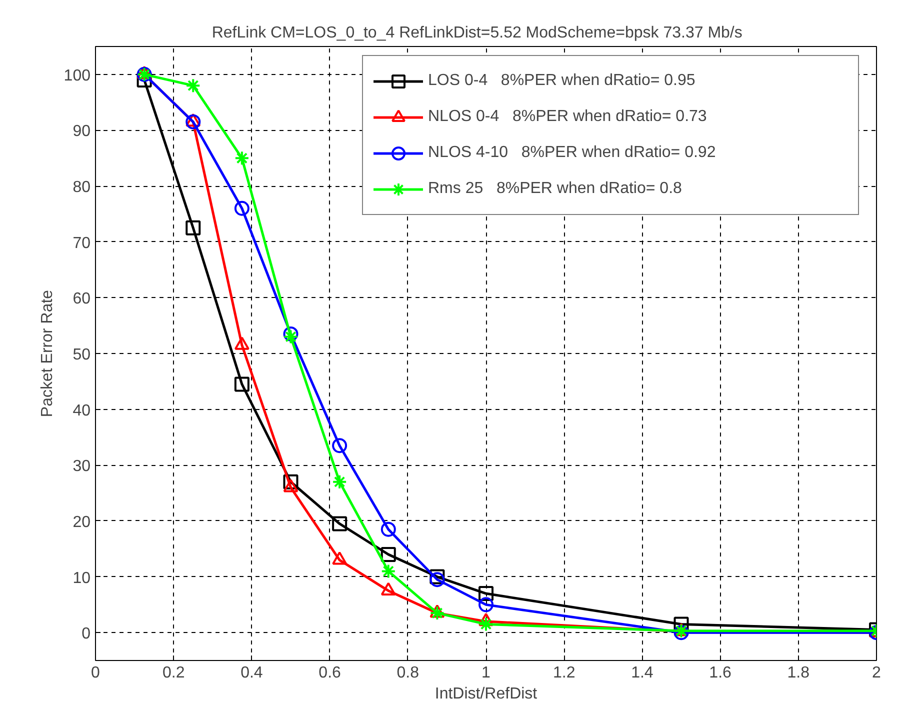  What do you see at coordinates (81, 467) in the screenshot?
I see `y-tick-label: 30` at bounding box center [81, 467].